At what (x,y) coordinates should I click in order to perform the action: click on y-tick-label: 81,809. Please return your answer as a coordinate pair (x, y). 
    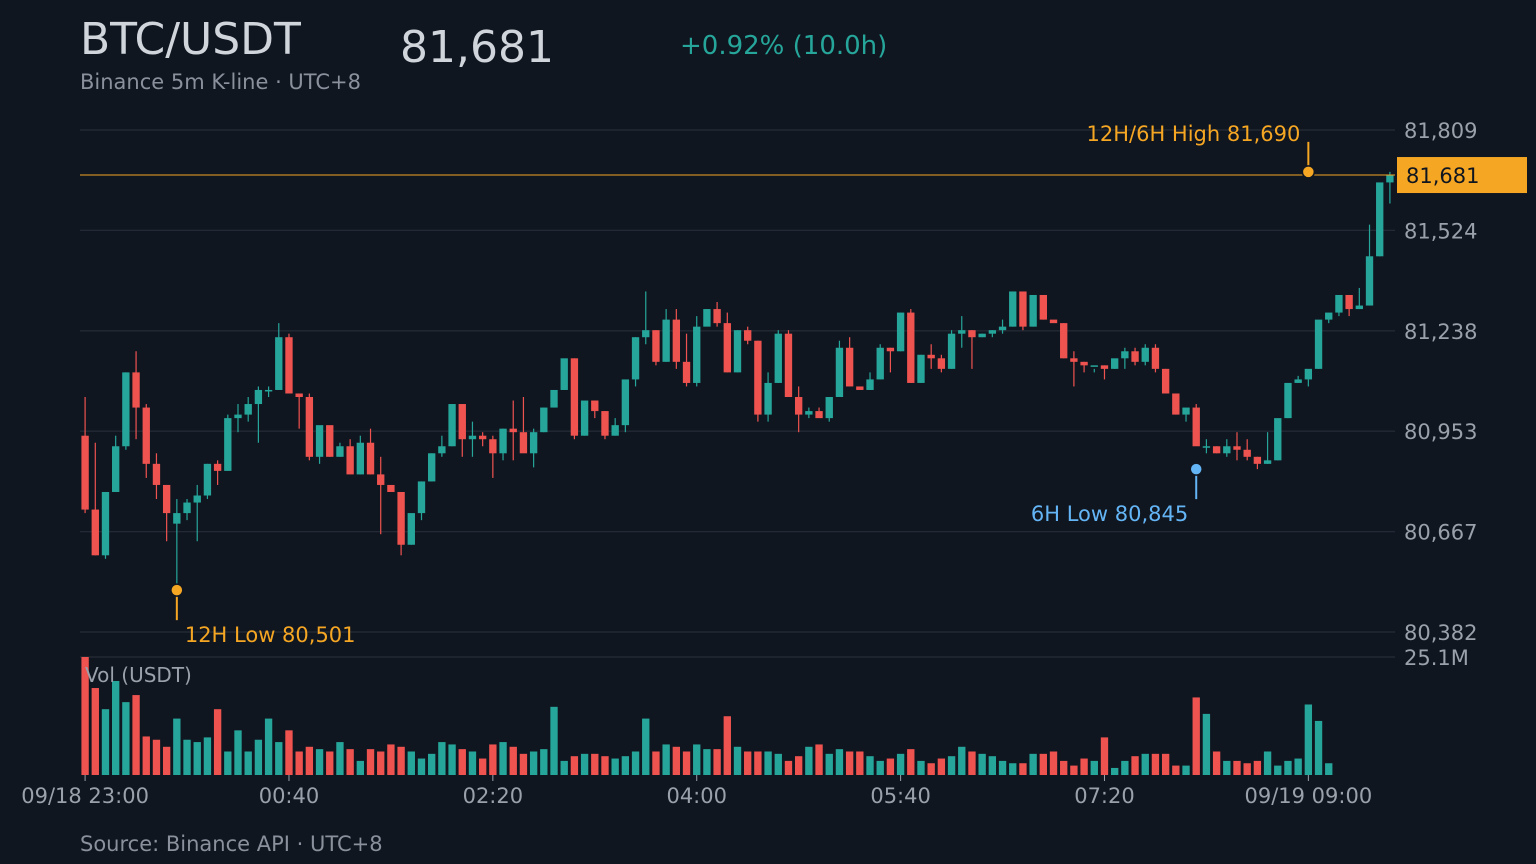
    Looking at the image, I should click on (1440, 131).